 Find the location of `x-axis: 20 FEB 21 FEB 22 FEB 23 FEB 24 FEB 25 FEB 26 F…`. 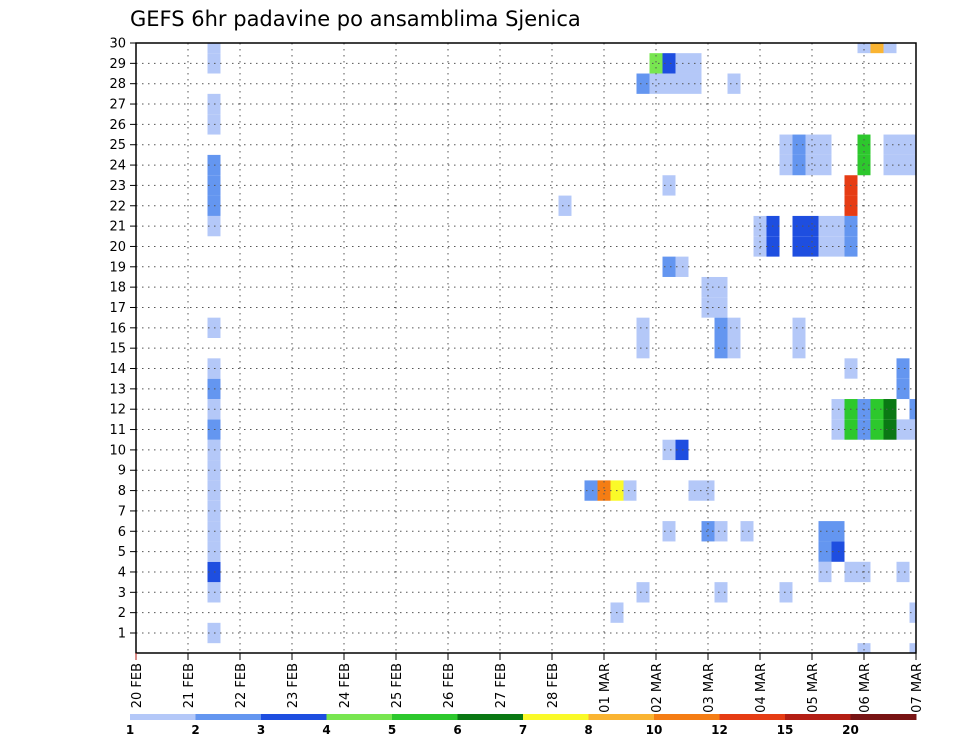

x-axis: 20 FEB 21 FEB 22 FEB 23 FEB 24 FEB 25 FEB 26 F… is located at coordinates (527, 683).